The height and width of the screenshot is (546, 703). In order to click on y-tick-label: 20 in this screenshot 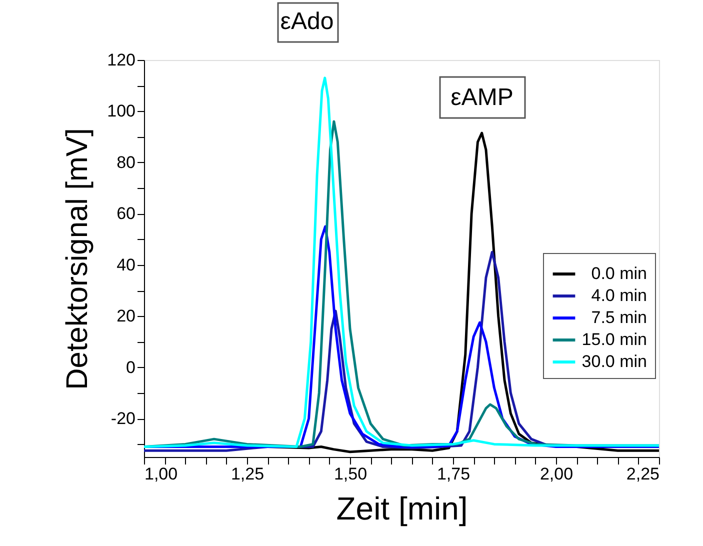, I will do `click(126, 316)`.